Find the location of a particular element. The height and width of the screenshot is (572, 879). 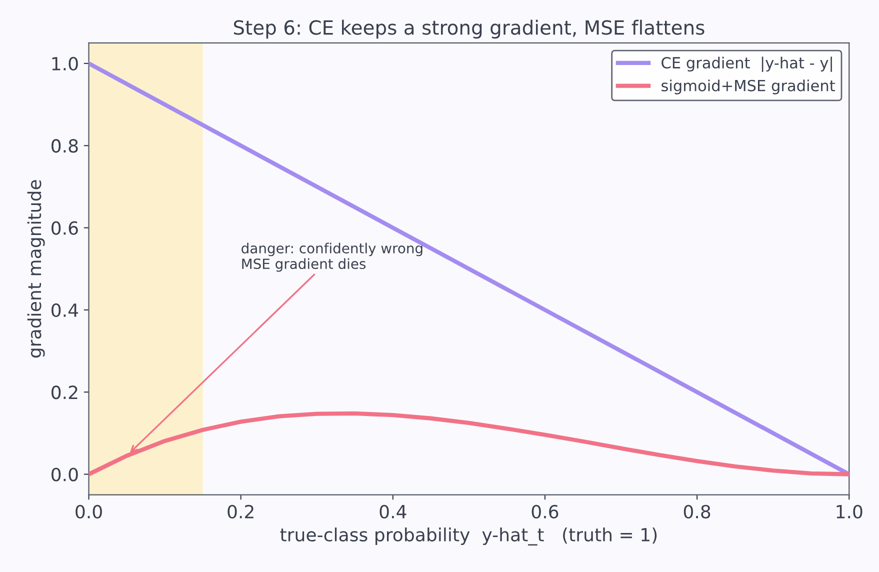

legend-label: CE gradient |y-hat - y| is located at coordinates (747, 64).